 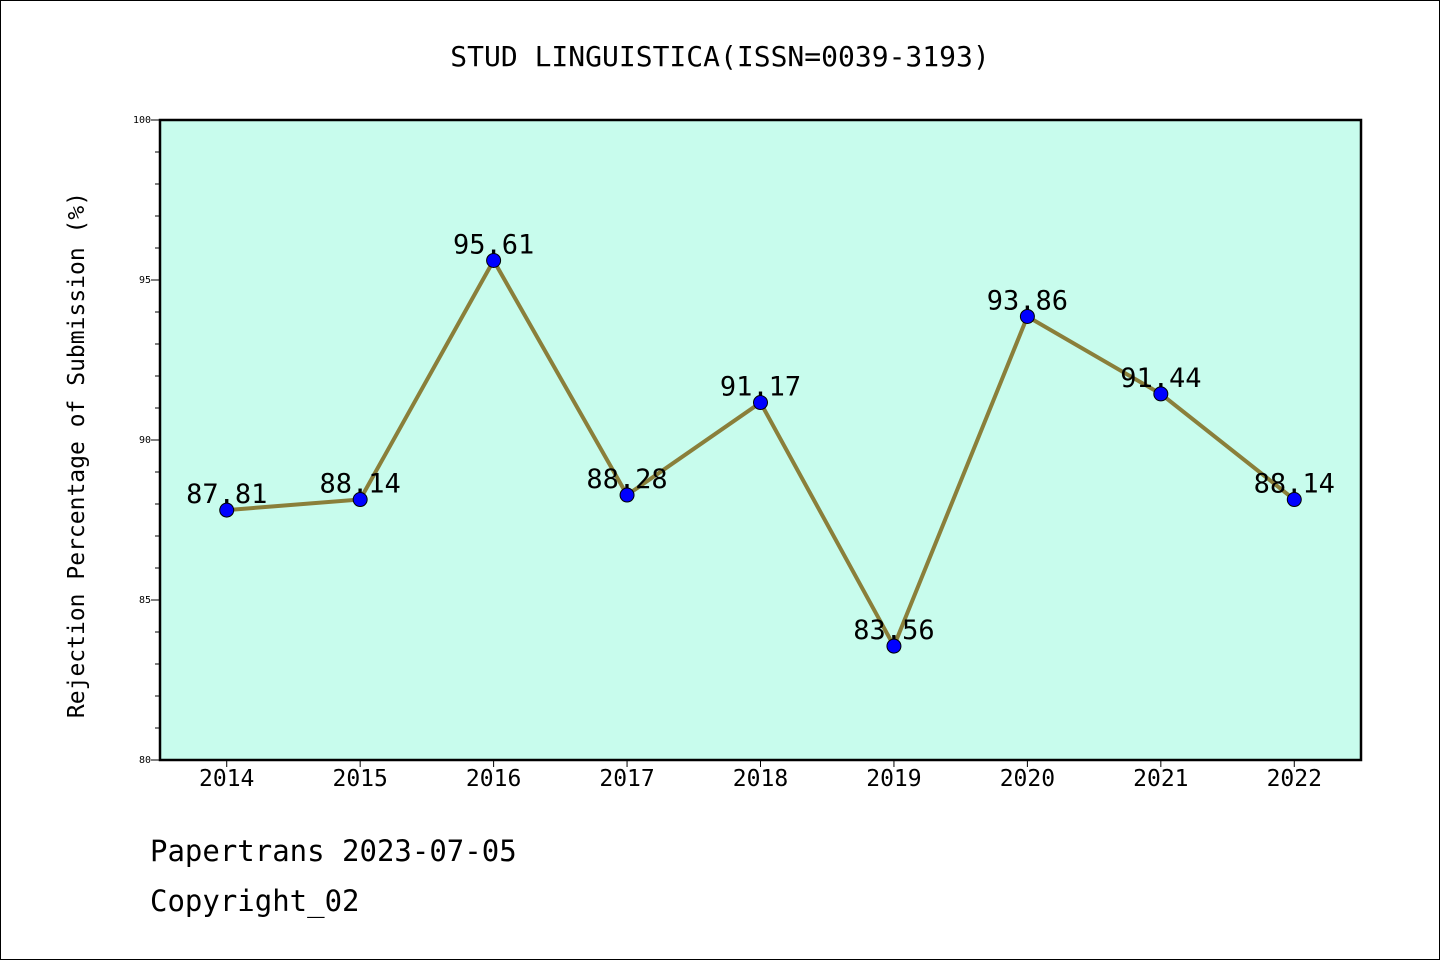 I want to click on y-axis-ticks: 80 85 90 95 100, so click(x=146, y=440).